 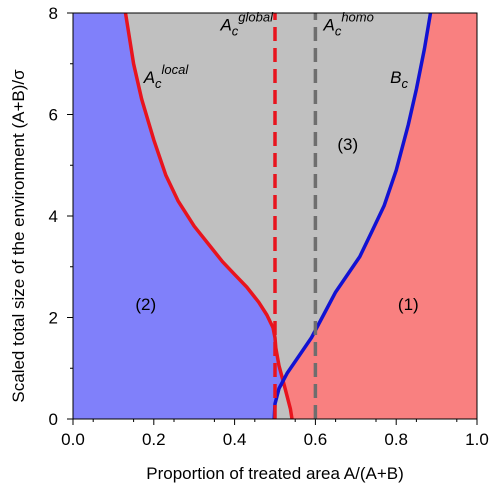 What do you see at coordinates (275, 473) in the screenshot?
I see `x-axis-label: Proportion of treated area A/(A+B)` at bounding box center [275, 473].